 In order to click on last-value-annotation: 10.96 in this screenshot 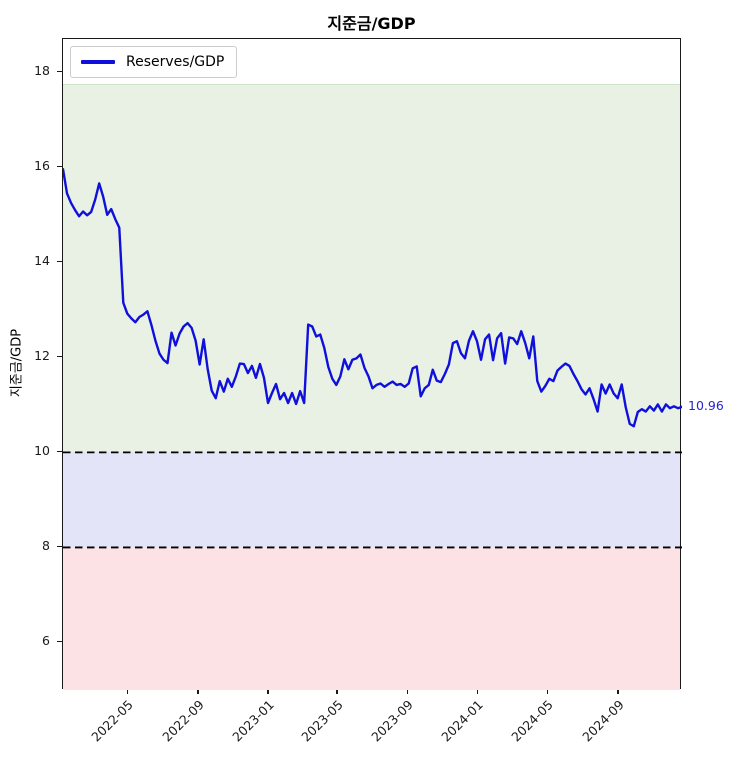, I will do `click(706, 405)`.